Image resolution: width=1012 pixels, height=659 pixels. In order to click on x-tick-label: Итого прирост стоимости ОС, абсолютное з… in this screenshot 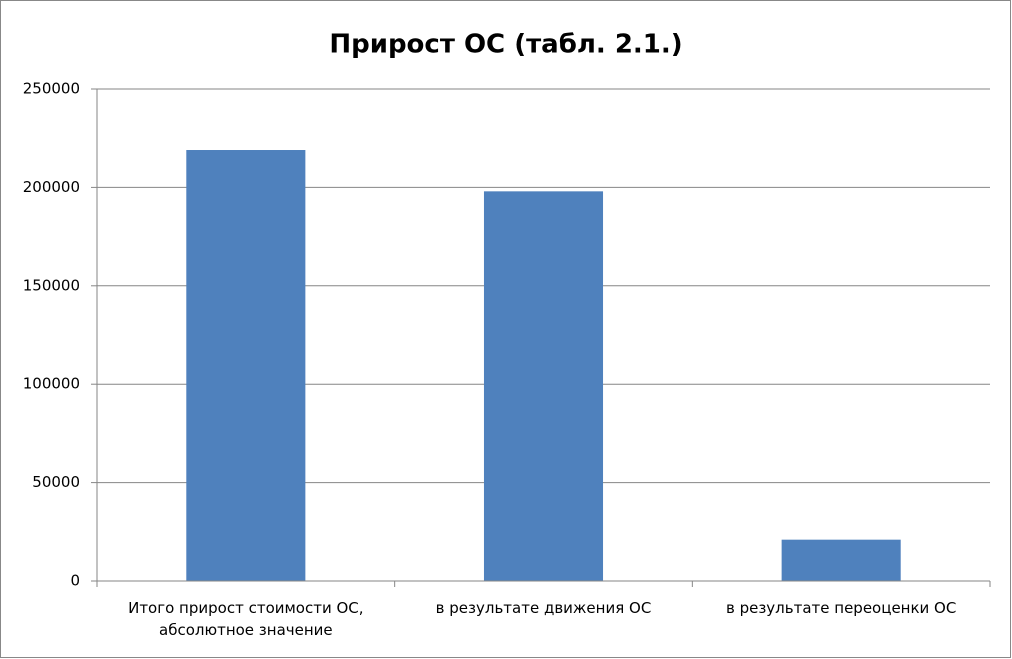, I will do `click(246, 619)`.